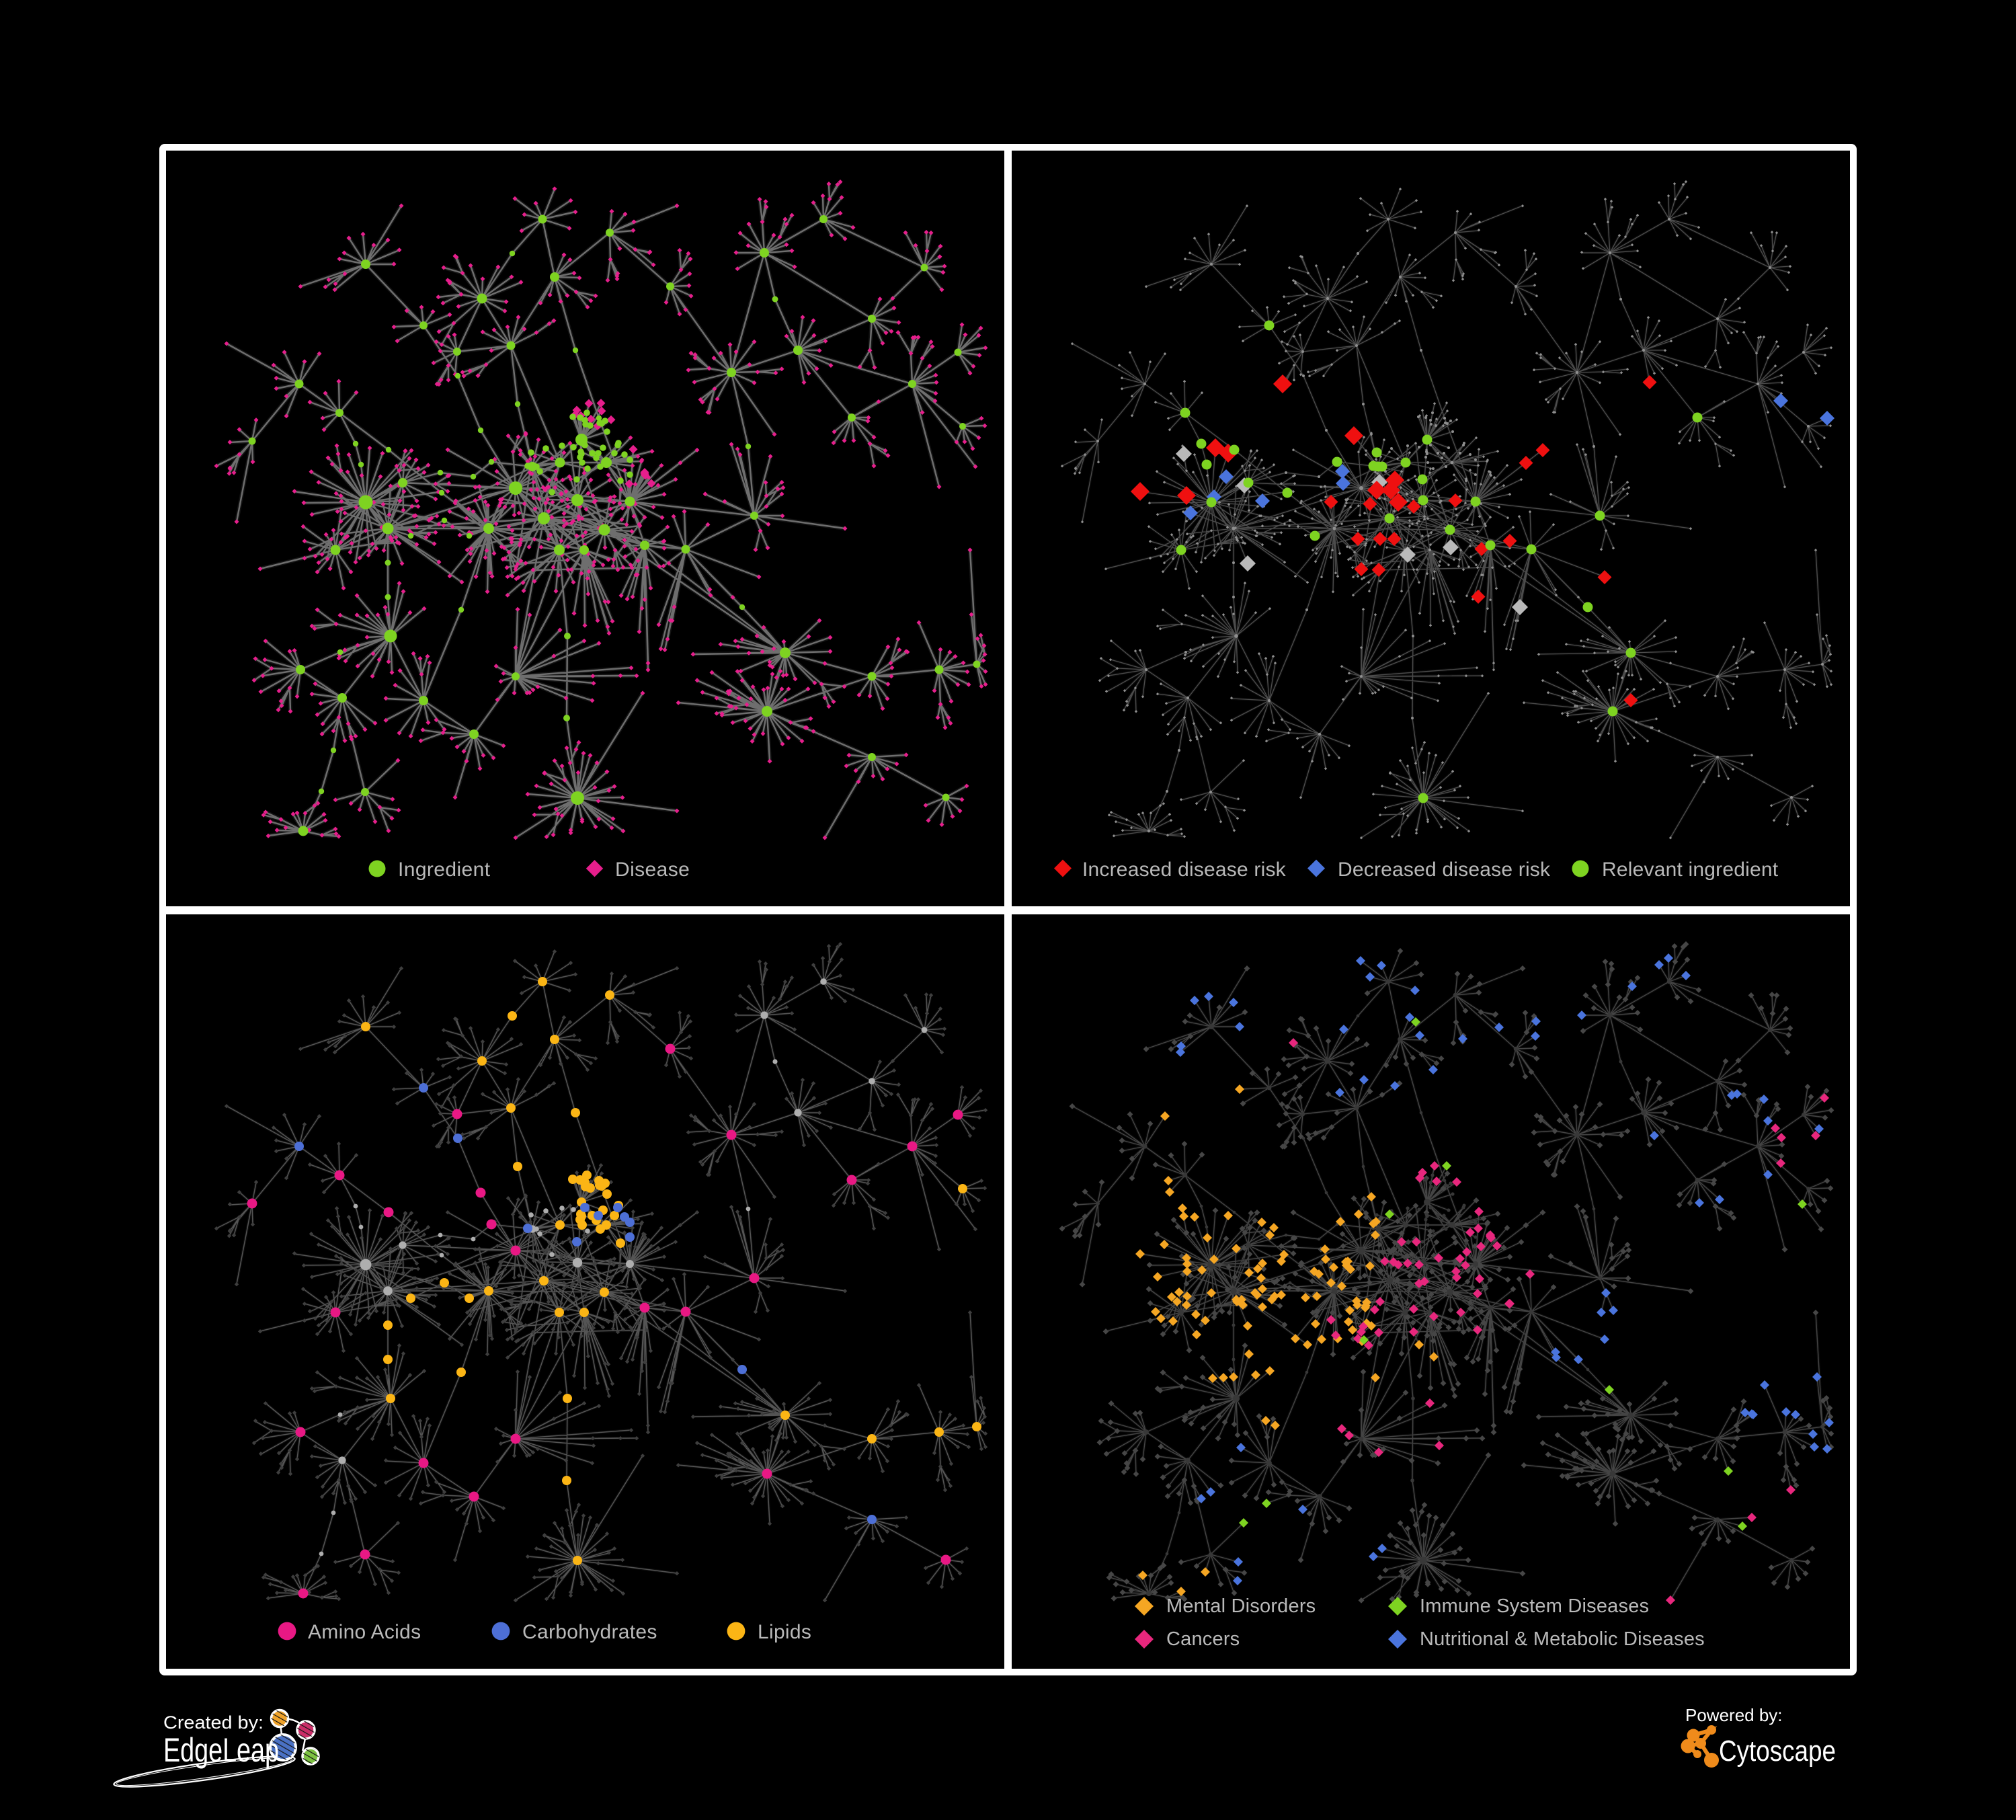 The width and height of the screenshot is (2016, 1820). What do you see at coordinates (1184, 870) in the screenshot?
I see `svg-text: Increased disease risk` at bounding box center [1184, 870].